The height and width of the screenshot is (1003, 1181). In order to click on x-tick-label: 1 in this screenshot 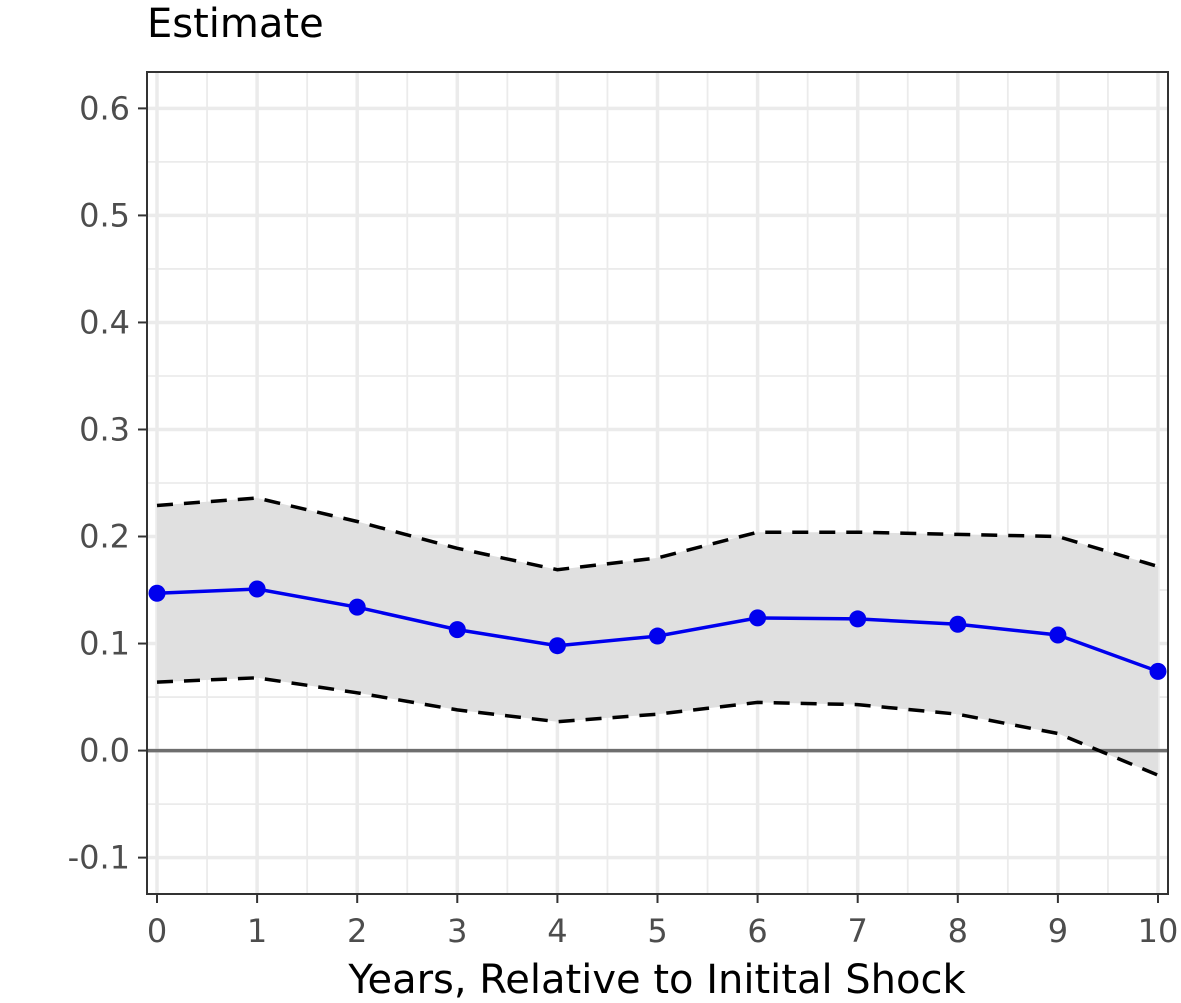, I will do `click(257, 931)`.